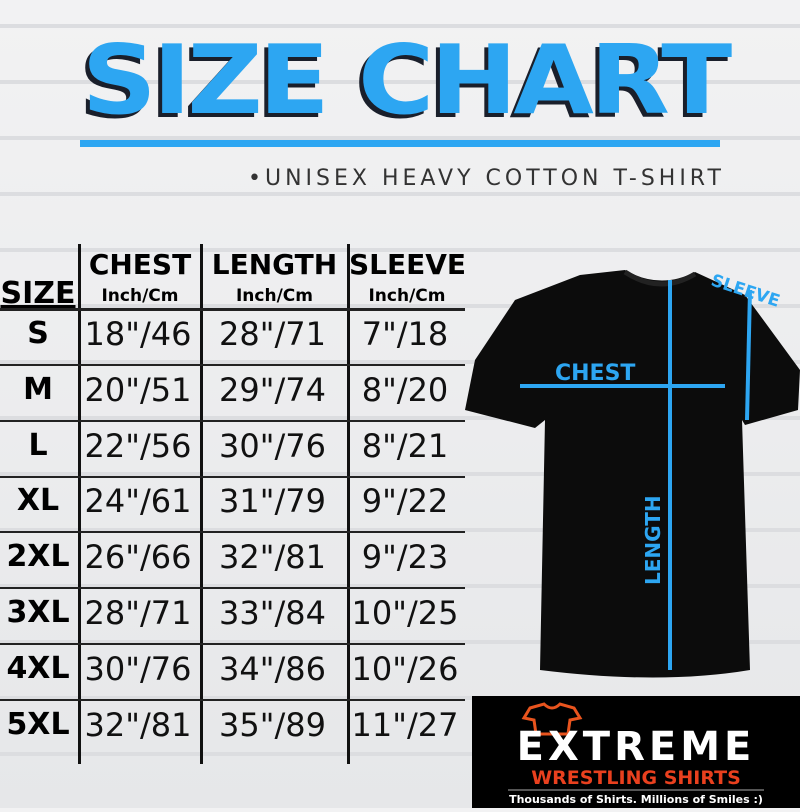 Image resolution: width=800 pixels, height=812 pixels. Describe the element at coordinates (408, 264) in the screenshot. I see `column-header: SLEEVE` at that location.